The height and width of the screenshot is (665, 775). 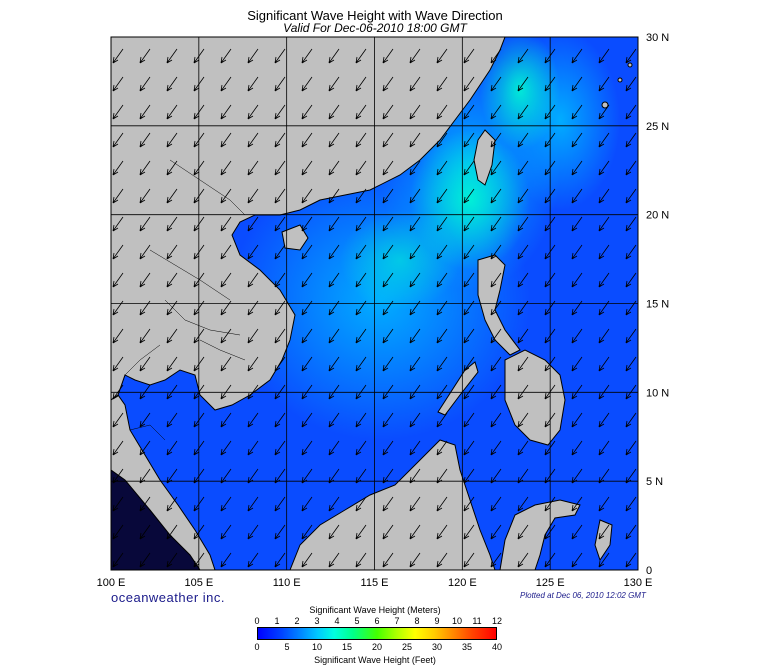 What do you see at coordinates (657, 38) in the screenshot?
I see `y-tick-label: 30 N` at bounding box center [657, 38].